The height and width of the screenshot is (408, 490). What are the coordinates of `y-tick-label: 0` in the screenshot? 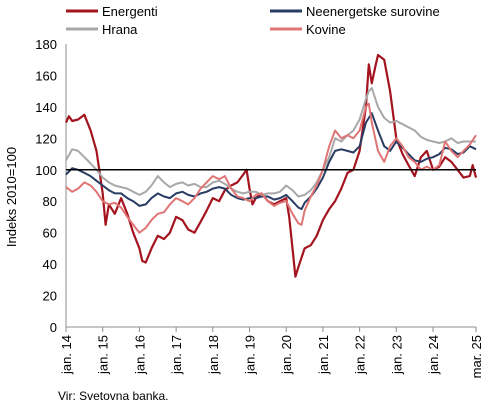 It's located at (53, 327).